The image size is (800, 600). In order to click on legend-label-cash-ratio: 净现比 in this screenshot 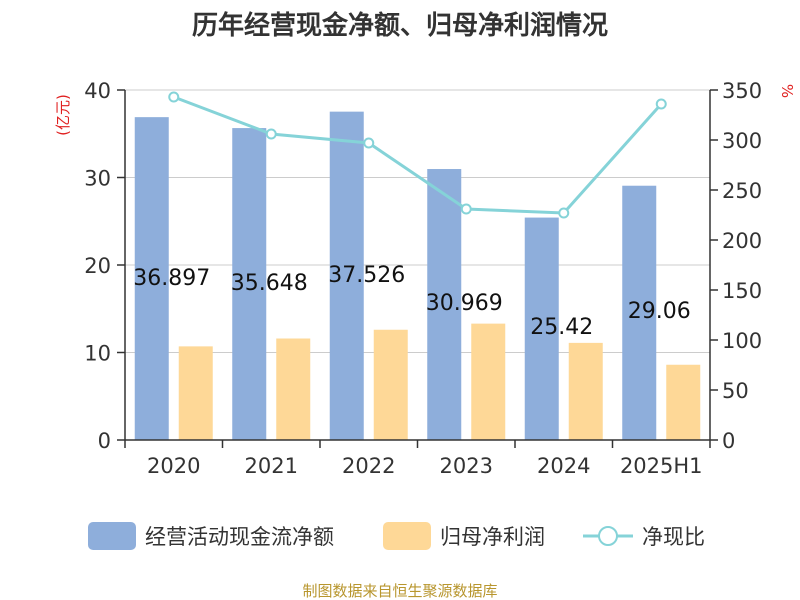, I will do `click(673, 537)`.